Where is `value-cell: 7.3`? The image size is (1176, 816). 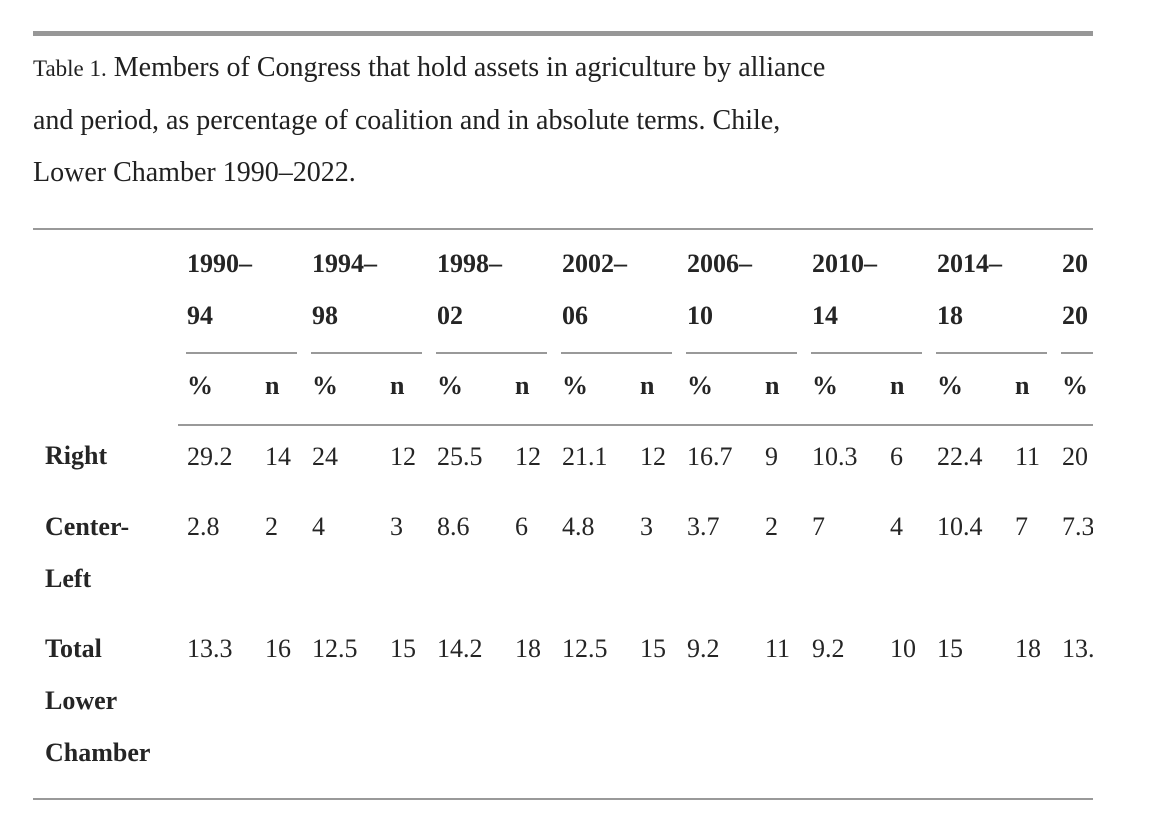
value-cell: 7.3 is located at coordinates (1077, 526).